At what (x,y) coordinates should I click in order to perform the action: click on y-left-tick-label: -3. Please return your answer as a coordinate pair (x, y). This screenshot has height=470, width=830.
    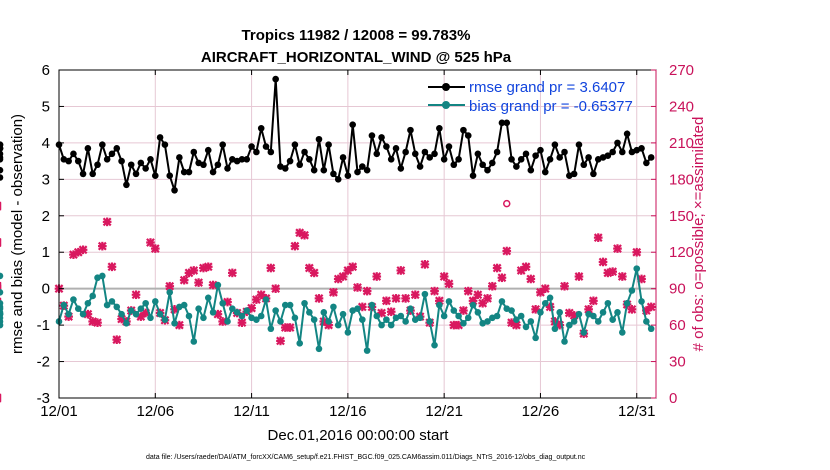
    Looking at the image, I should click on (43, 398).